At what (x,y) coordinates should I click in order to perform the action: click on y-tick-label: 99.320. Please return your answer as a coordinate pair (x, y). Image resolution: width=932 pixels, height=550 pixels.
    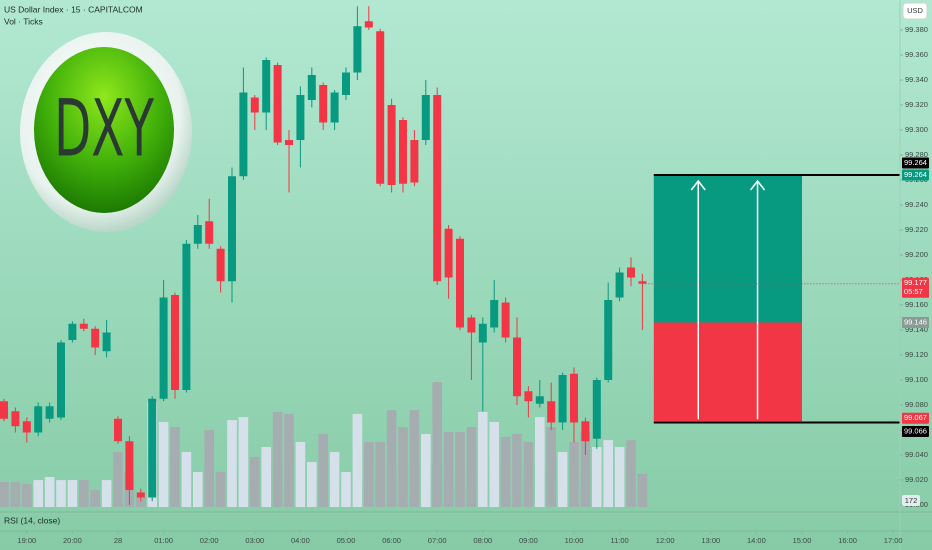
    Looking at the image, I should click on (916, 104).